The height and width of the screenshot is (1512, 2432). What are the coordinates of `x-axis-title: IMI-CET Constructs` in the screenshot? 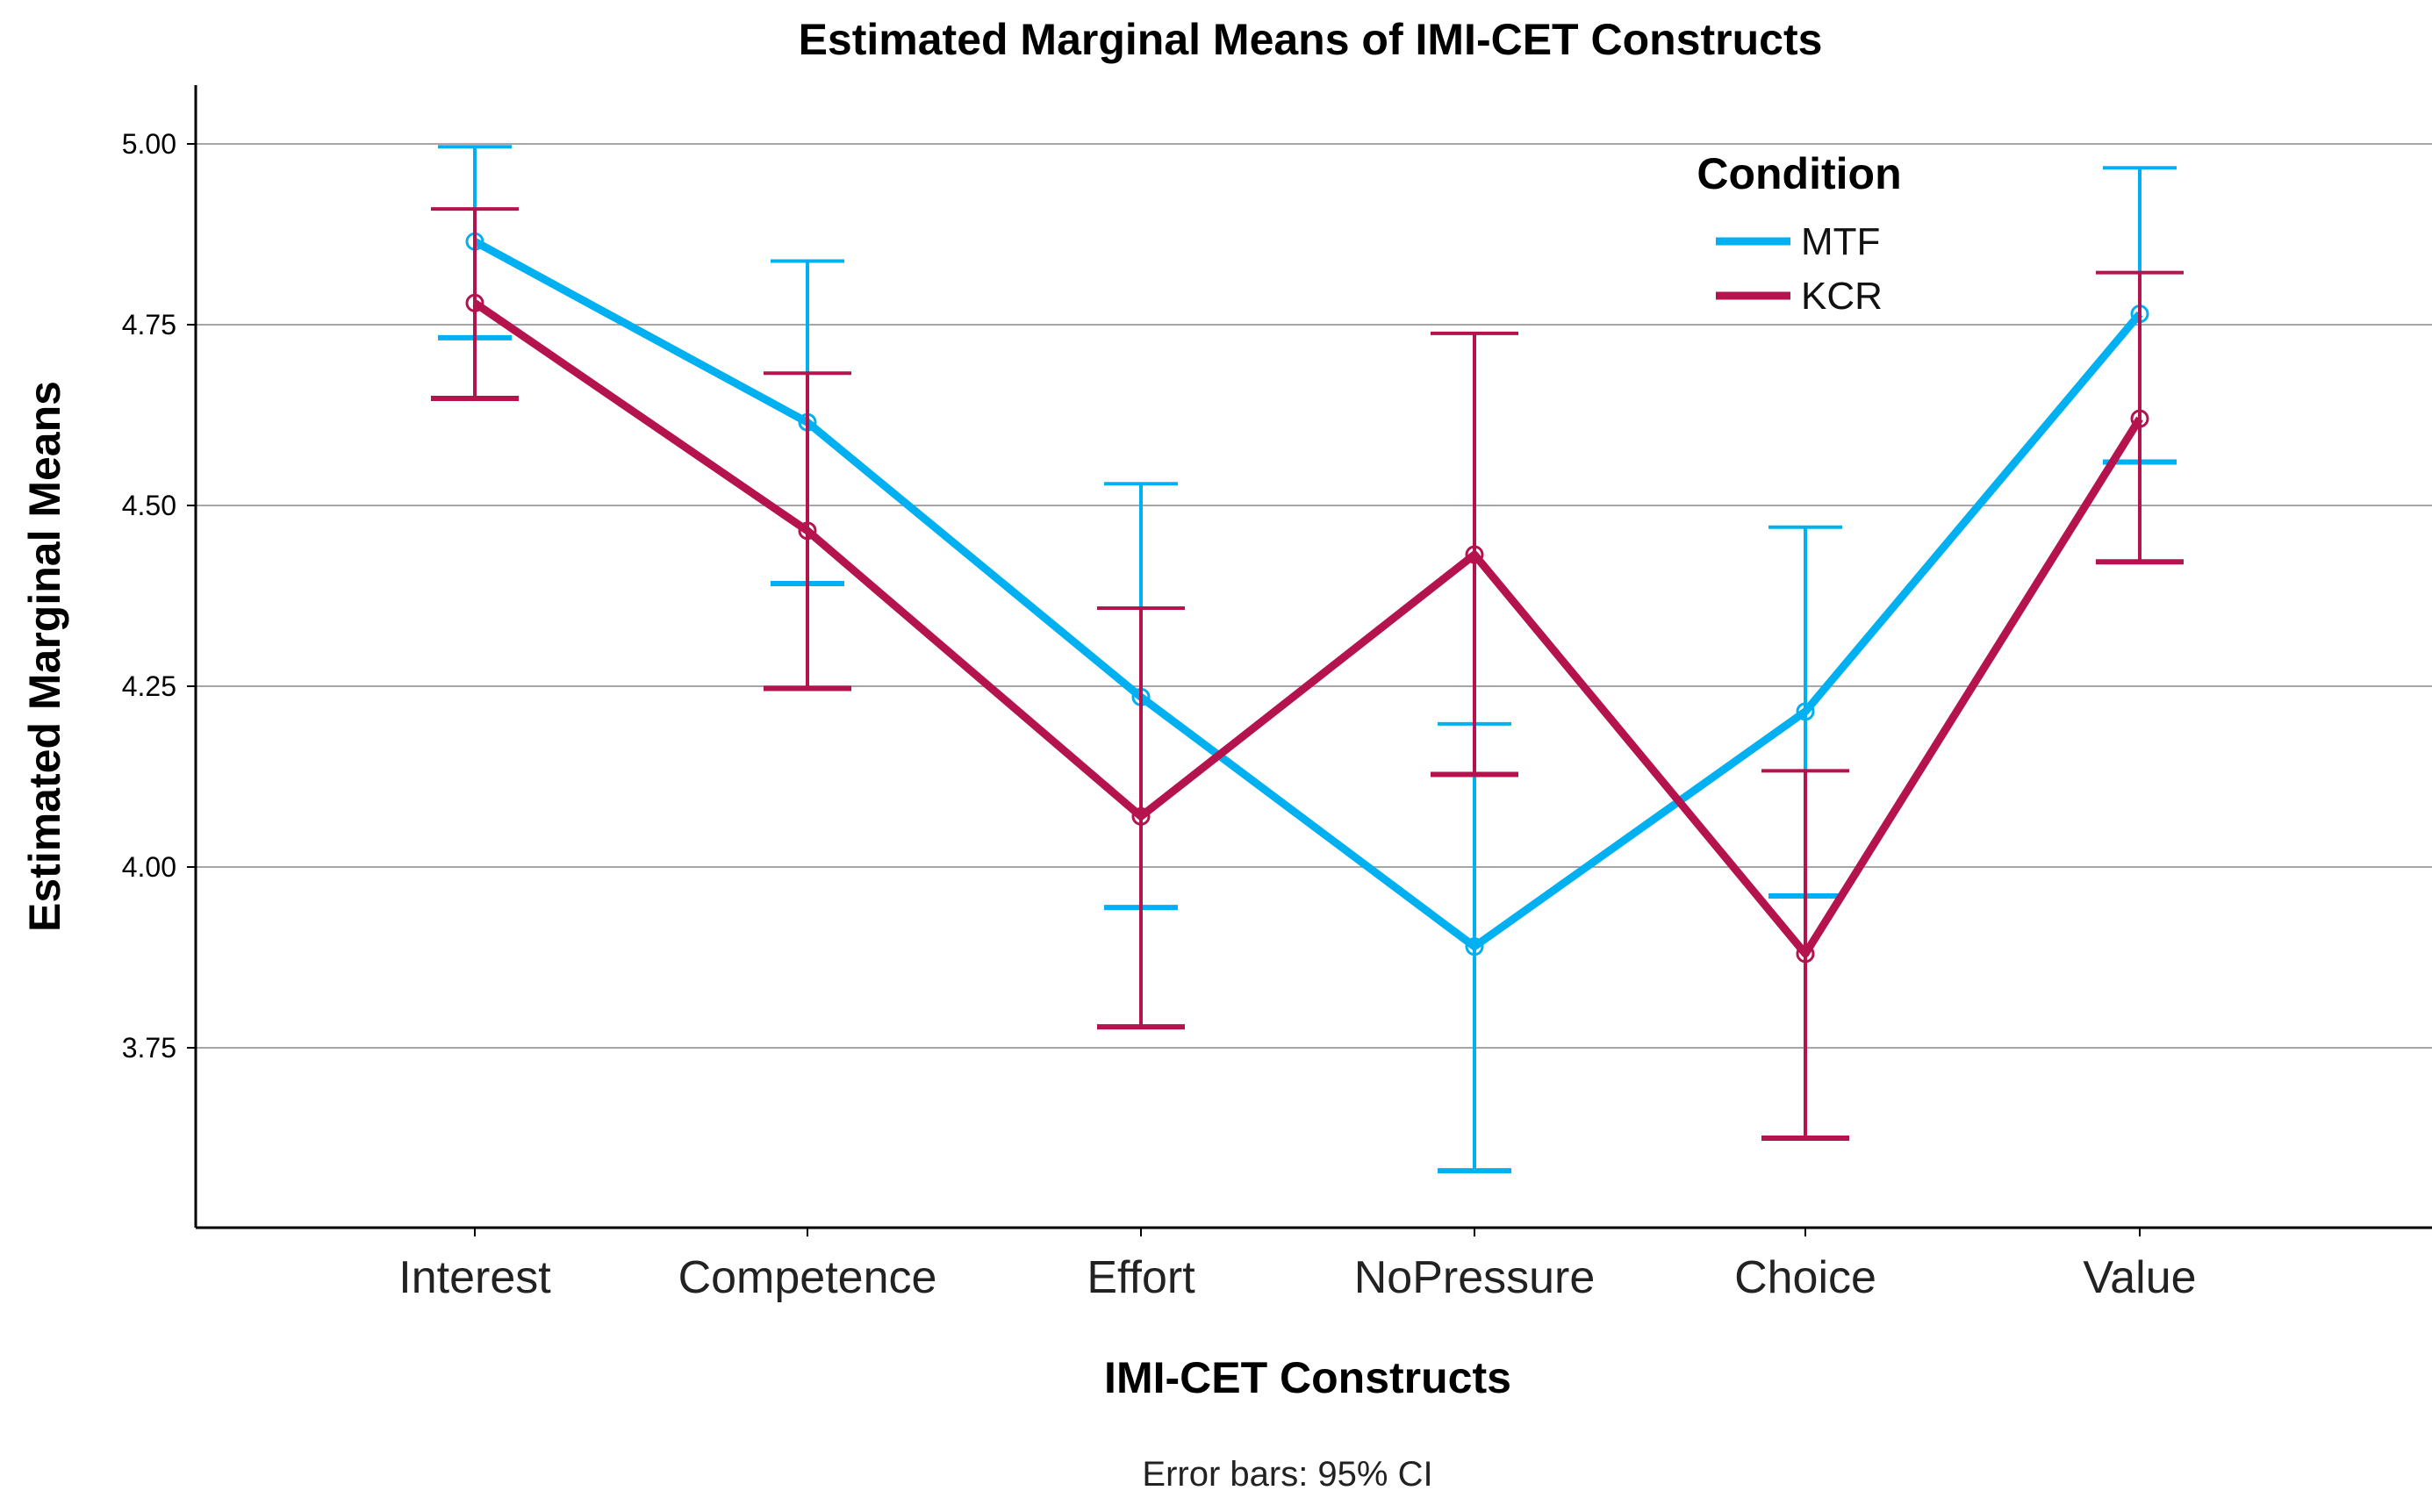 It's located at (1307, 1377).